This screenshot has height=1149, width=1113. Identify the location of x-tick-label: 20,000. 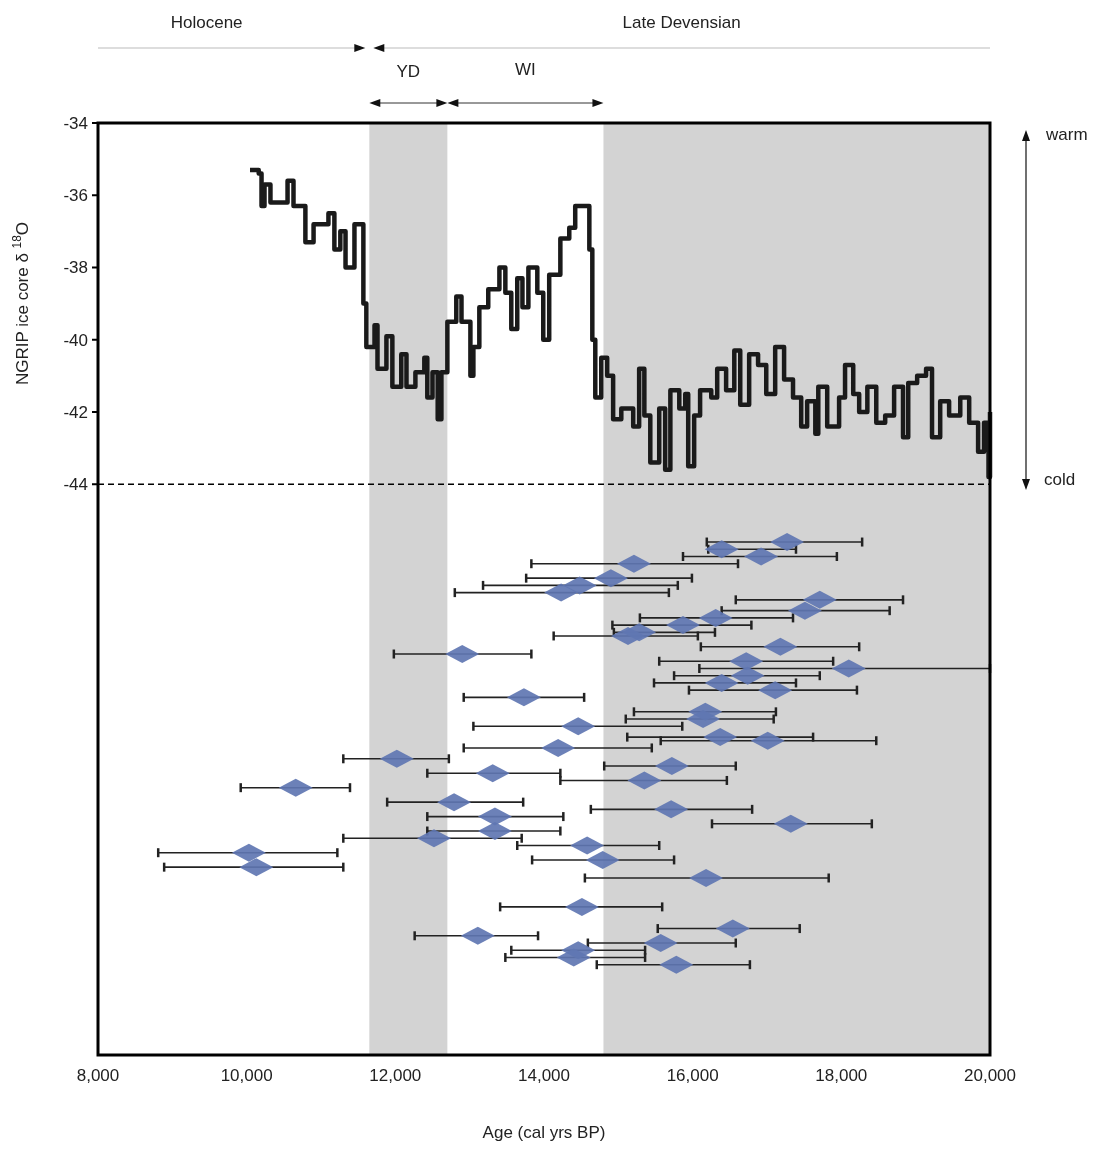
(990, 1075).